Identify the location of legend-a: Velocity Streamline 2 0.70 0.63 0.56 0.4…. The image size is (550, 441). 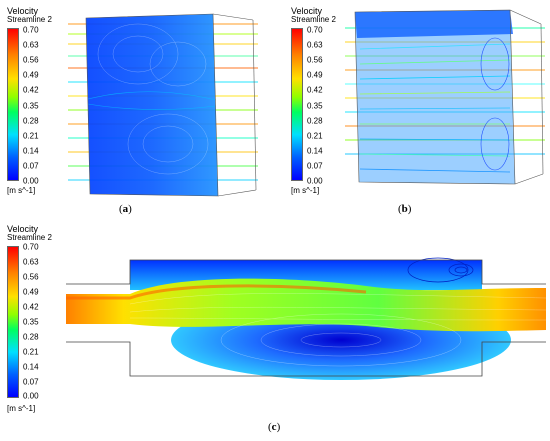
(37, 101).